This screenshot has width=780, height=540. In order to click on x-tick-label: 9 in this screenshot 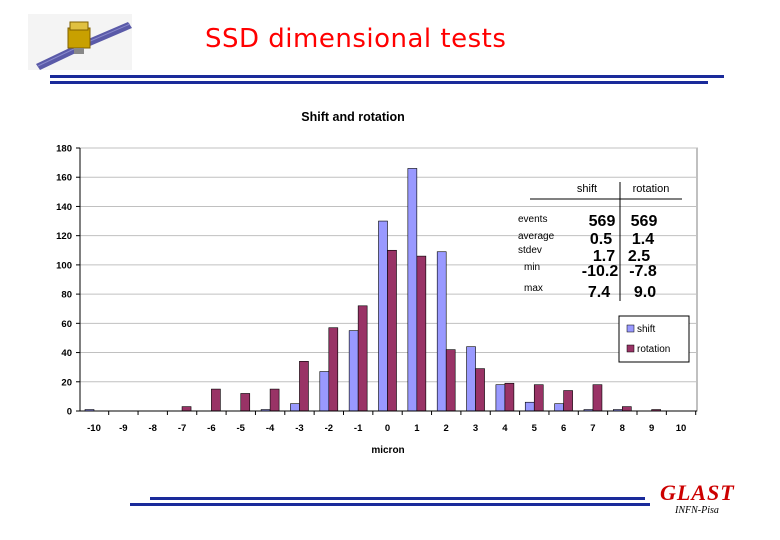, I will do `click(651, 428)`.